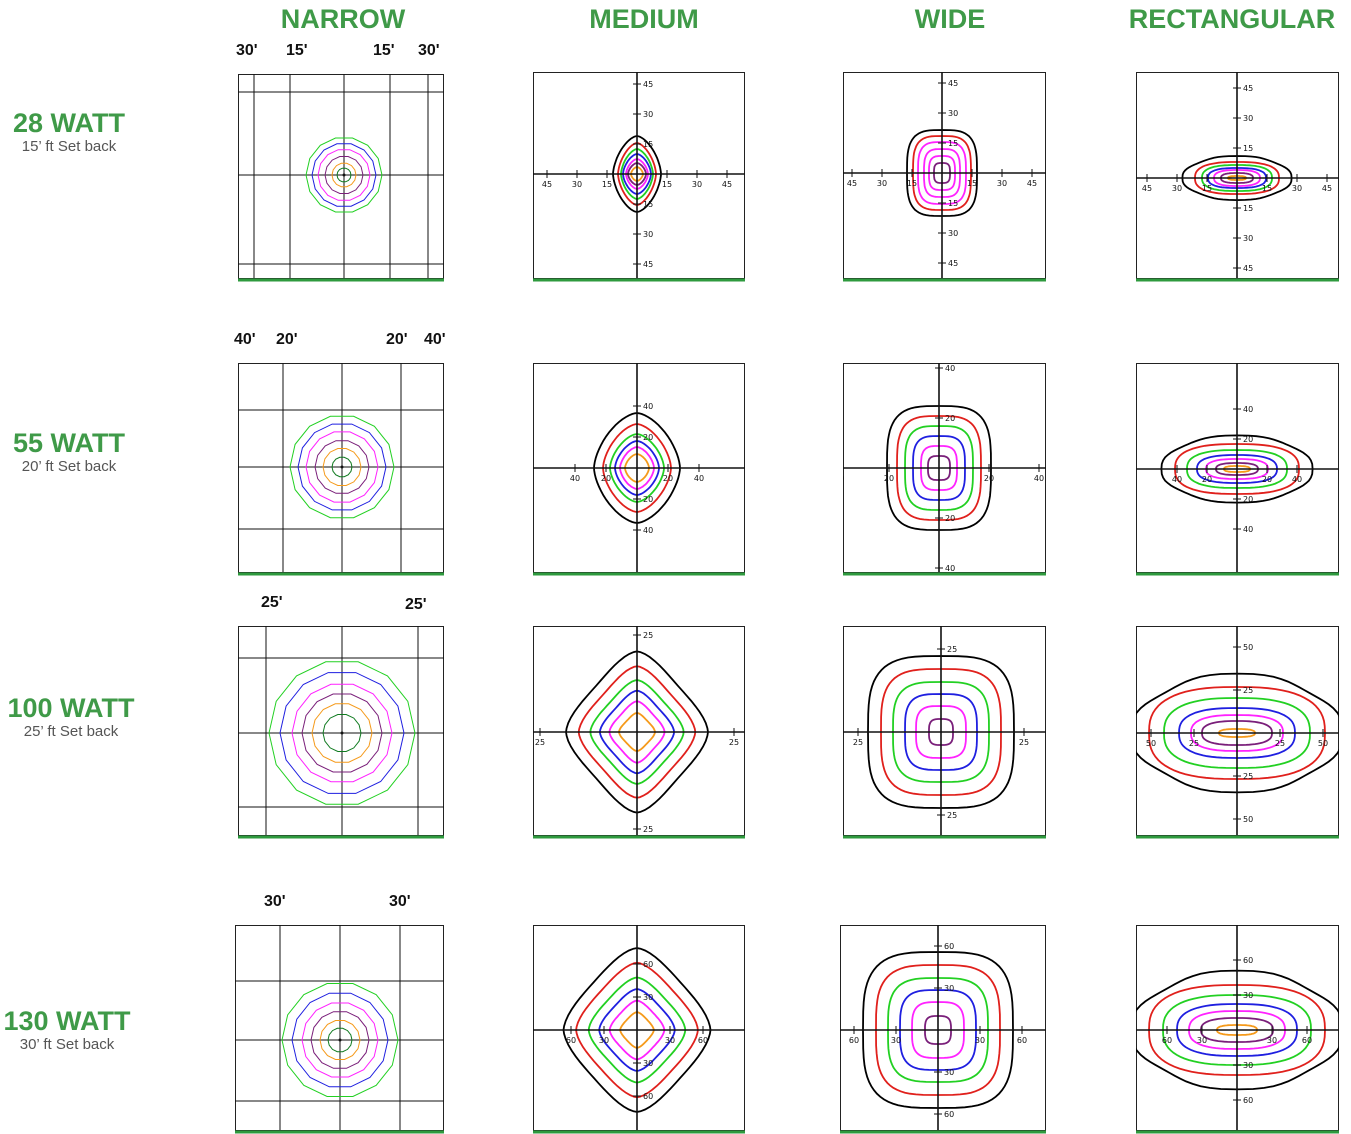 This screenshot has width=1351, height=1134. What do you see at coordinates (71, 731) in the screenshot?
I see `setback-label: 25’ ft Set back` at bounding box center [71, 731].